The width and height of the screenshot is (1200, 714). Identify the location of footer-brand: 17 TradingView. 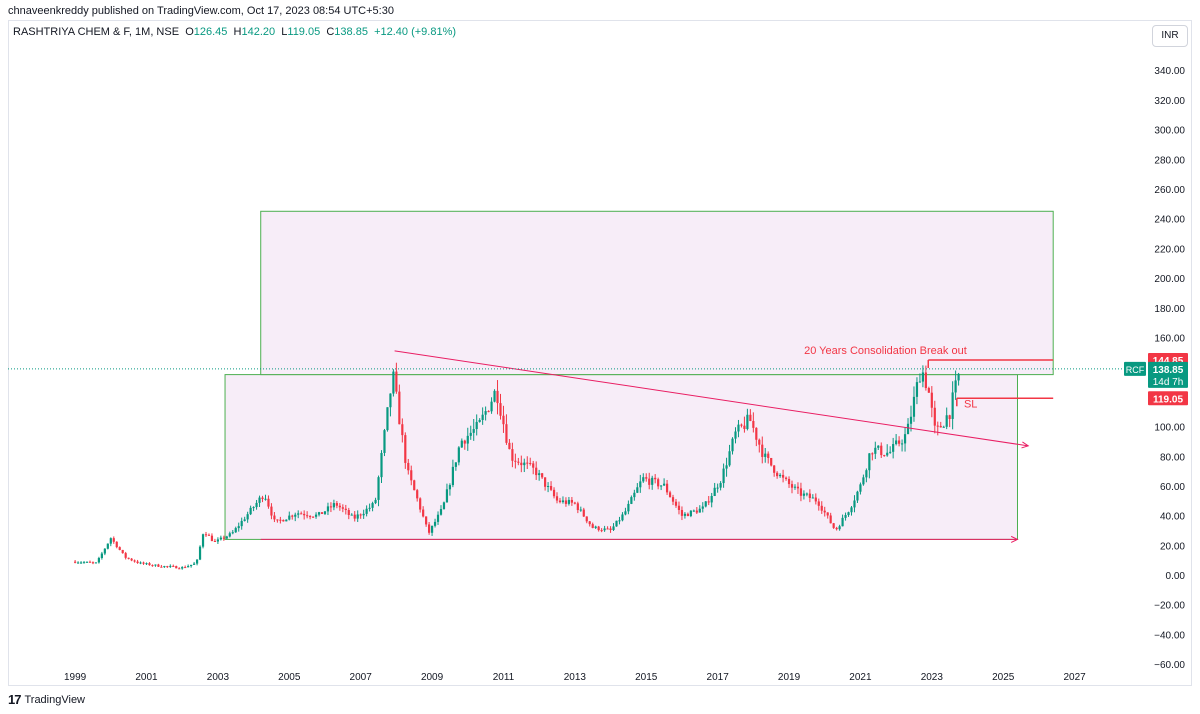
(46, 699).